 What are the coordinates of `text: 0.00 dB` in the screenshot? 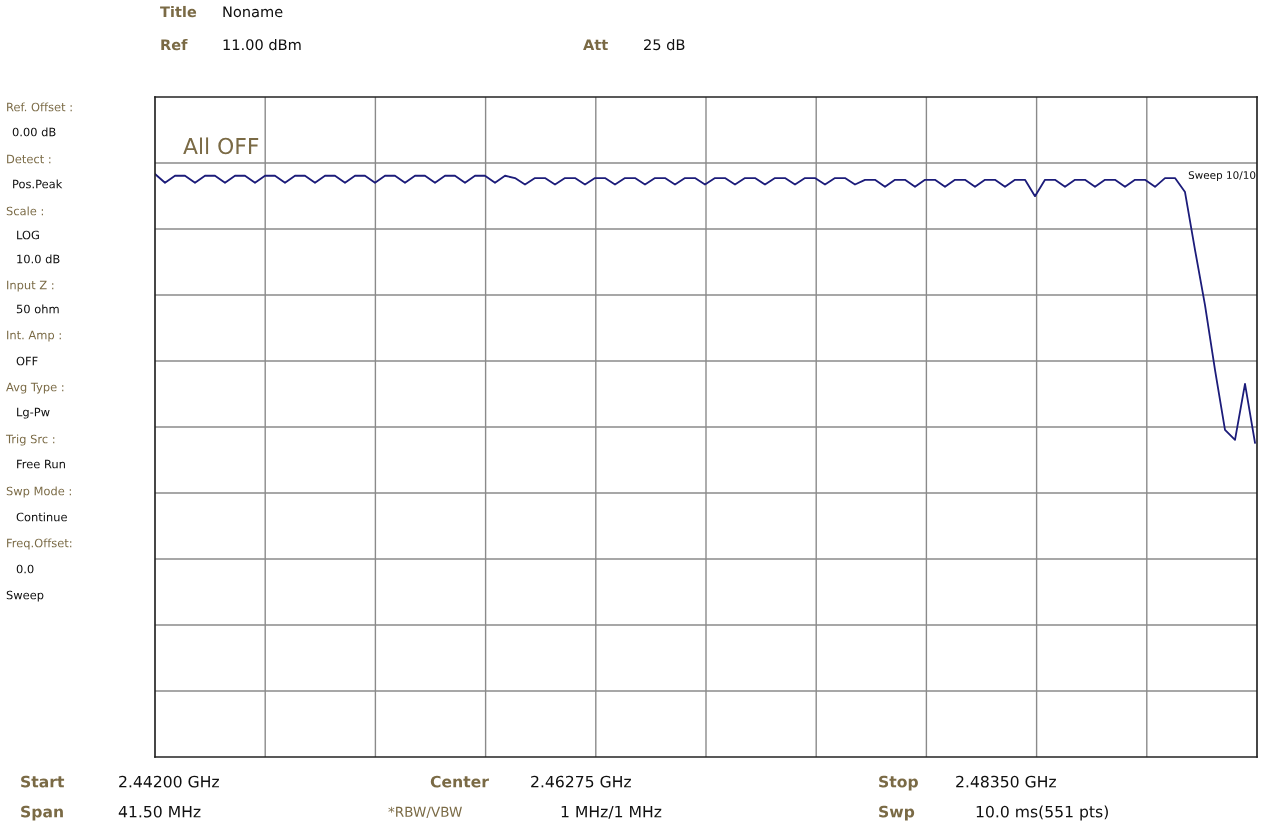 It's located at (34, 132).